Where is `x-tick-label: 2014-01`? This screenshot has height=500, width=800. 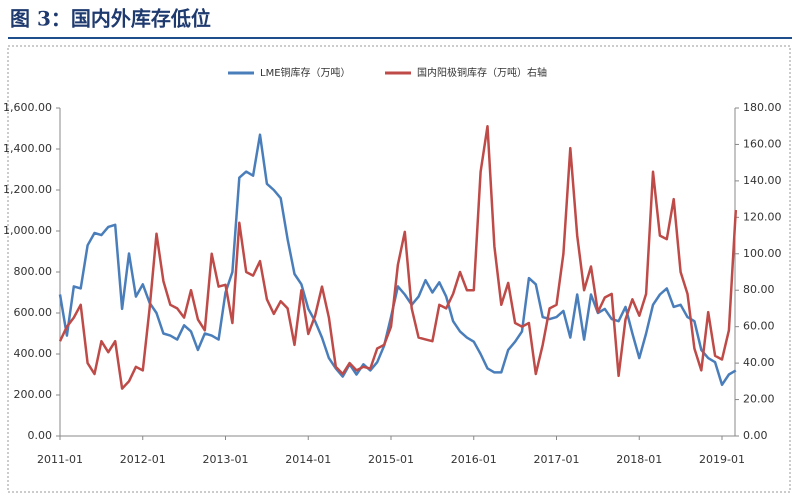
x-tick-label: 2014-01 is located at coordinates (308, 459).